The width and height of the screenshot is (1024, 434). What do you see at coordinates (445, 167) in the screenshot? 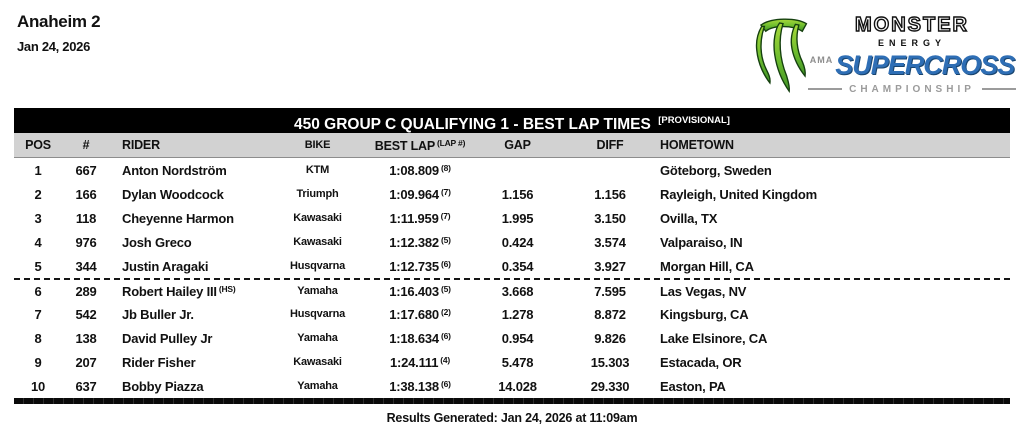
I see `lap-number-tag: (8)` at bounding box center [445, 167].